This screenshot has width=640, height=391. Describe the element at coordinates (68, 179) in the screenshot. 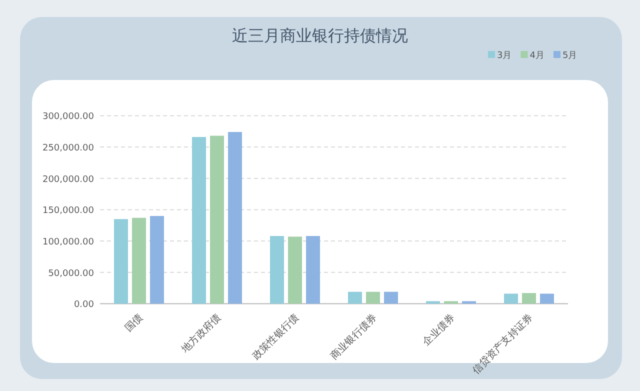

I see `y-tick-label: 200,000.00` at that location.